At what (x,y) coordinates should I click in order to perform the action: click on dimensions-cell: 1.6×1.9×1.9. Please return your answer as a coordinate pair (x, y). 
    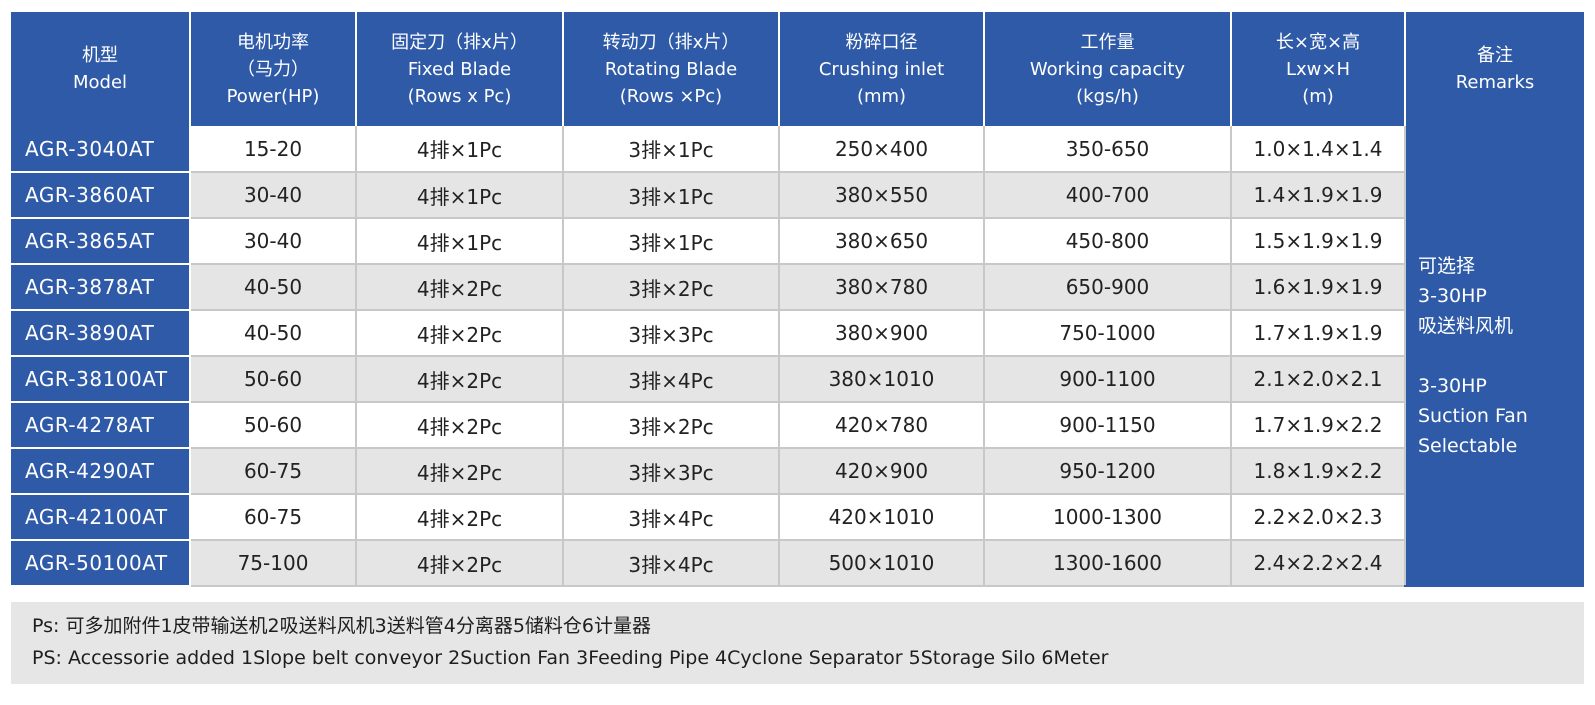
    Looking at the image, I should click on (1318, 287).